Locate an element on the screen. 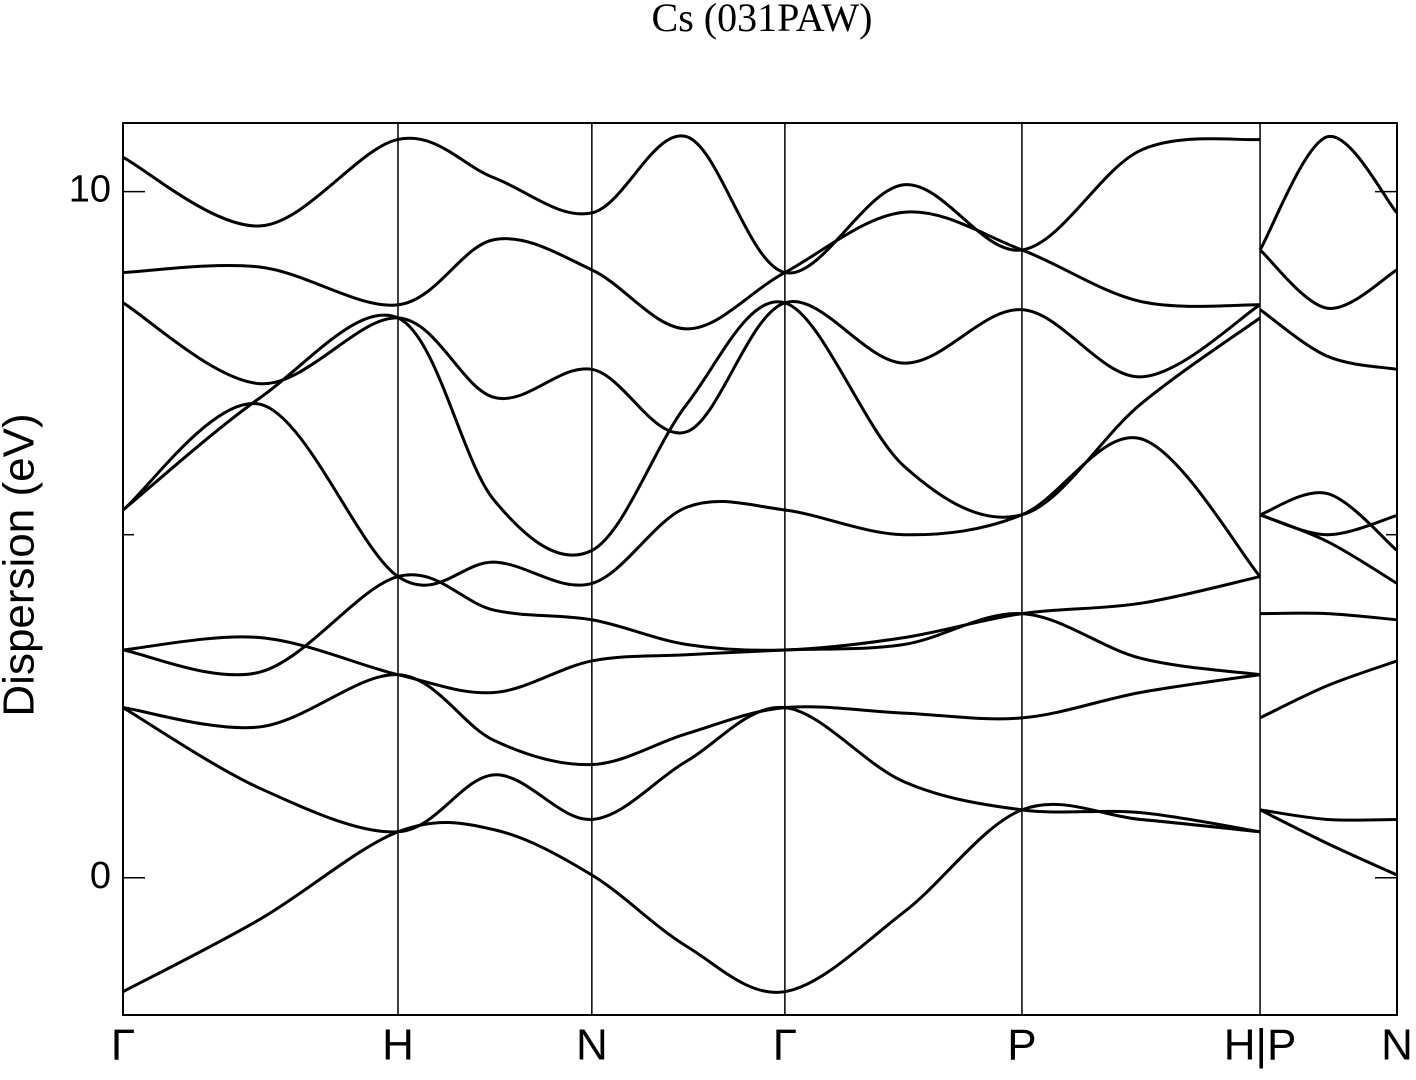 This screenshot has width=1416, height=1080. y-tick-label: 10 is located at coordinates (90, 190).